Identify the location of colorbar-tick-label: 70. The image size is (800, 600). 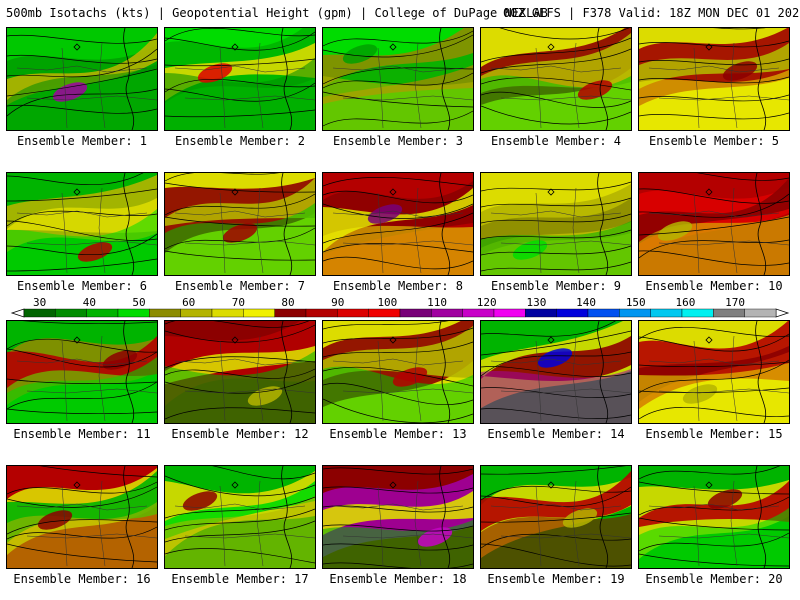
(238, 302).